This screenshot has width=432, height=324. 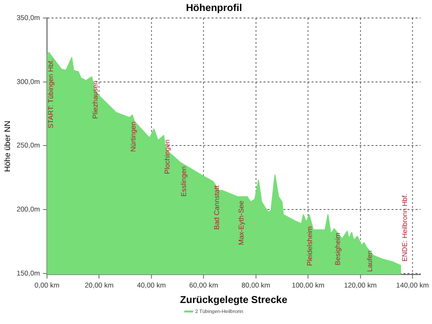 What do you see at coordinates (7, 146) in the screenshot?
I see `y-axis-title: Höhe über NN` at bounding box center [7, 146].